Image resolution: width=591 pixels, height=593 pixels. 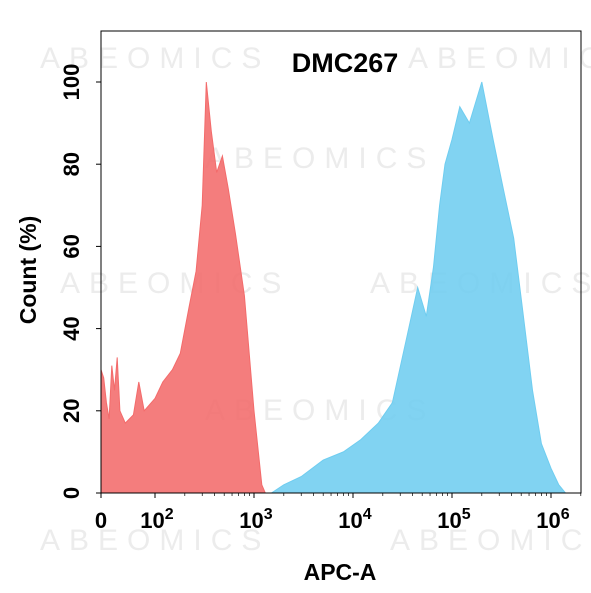 What do you see at coordinates (345, 63) in the screenshot?
I see `chart-title: DMC267` at bounding box center [345, 63].